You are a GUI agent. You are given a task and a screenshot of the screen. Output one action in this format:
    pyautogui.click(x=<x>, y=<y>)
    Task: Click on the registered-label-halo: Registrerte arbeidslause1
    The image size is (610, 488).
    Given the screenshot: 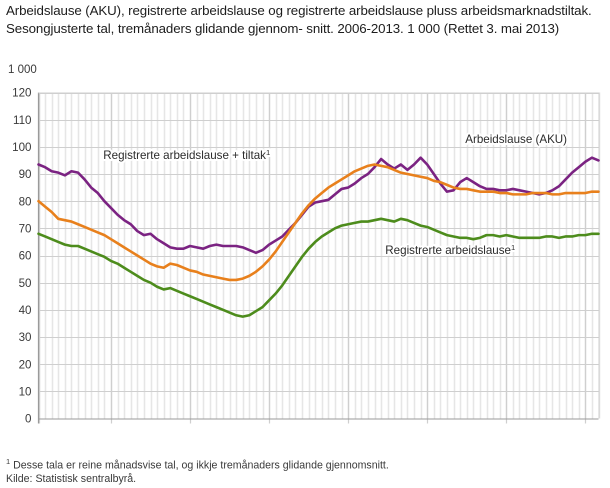 What is the action you would take?
    pyautogui.click(x=450, y=250)
    